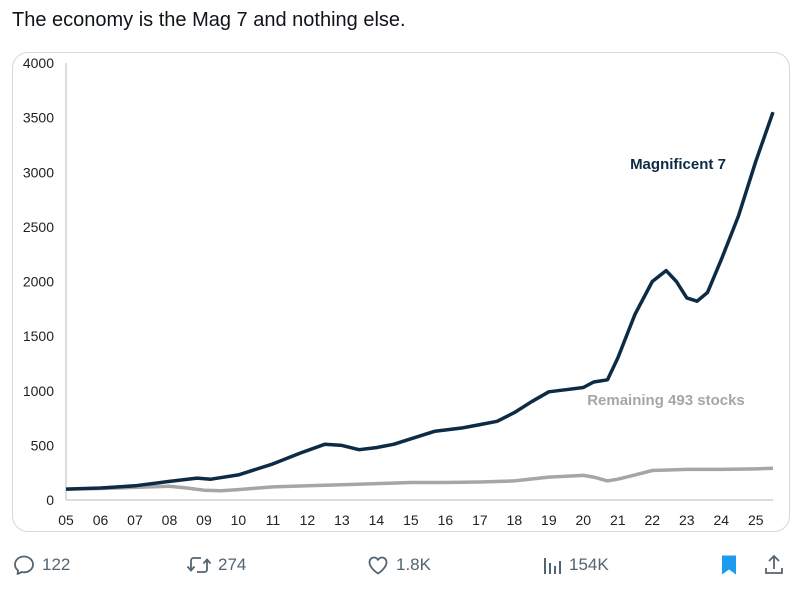  I want to click on x-tick-label: 06, so click(101, 520).